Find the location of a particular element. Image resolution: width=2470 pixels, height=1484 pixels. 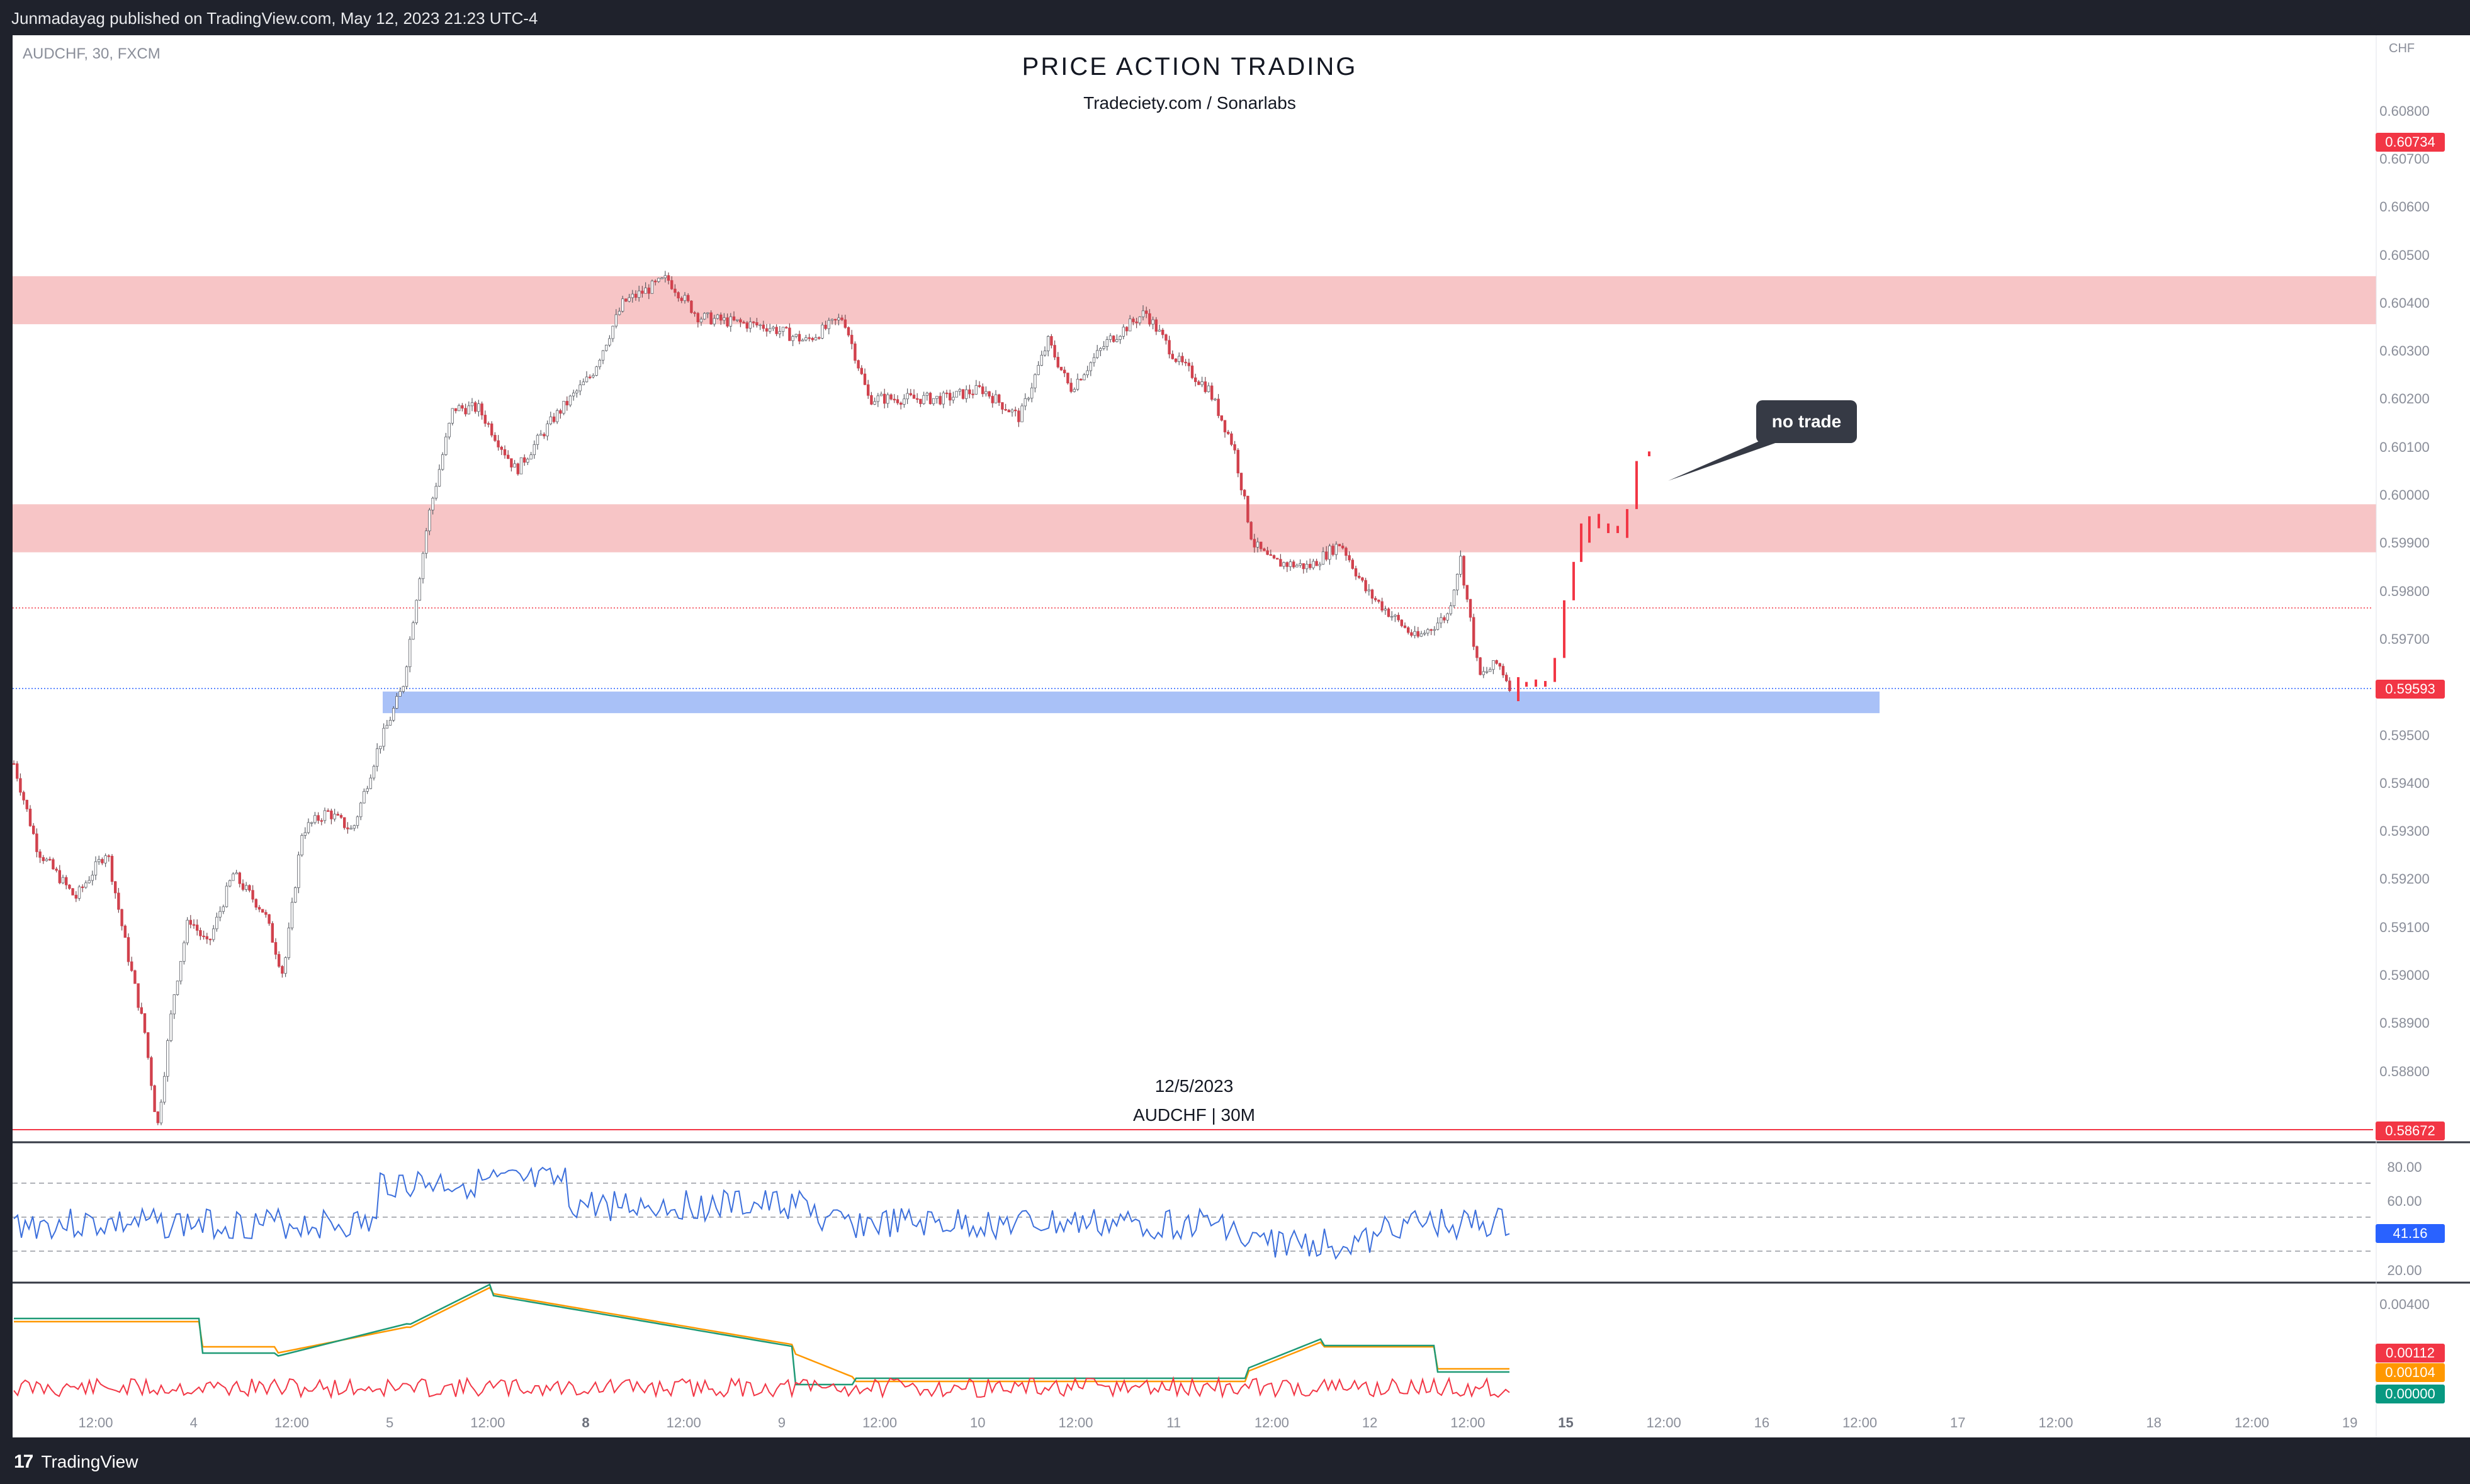

price-axis-label: 0.58800 is located at coordinates (2405, 1071).